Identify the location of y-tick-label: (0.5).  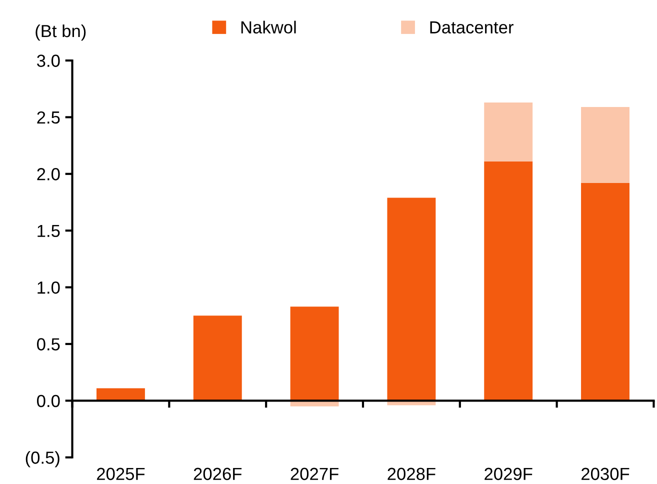
(43, 459).